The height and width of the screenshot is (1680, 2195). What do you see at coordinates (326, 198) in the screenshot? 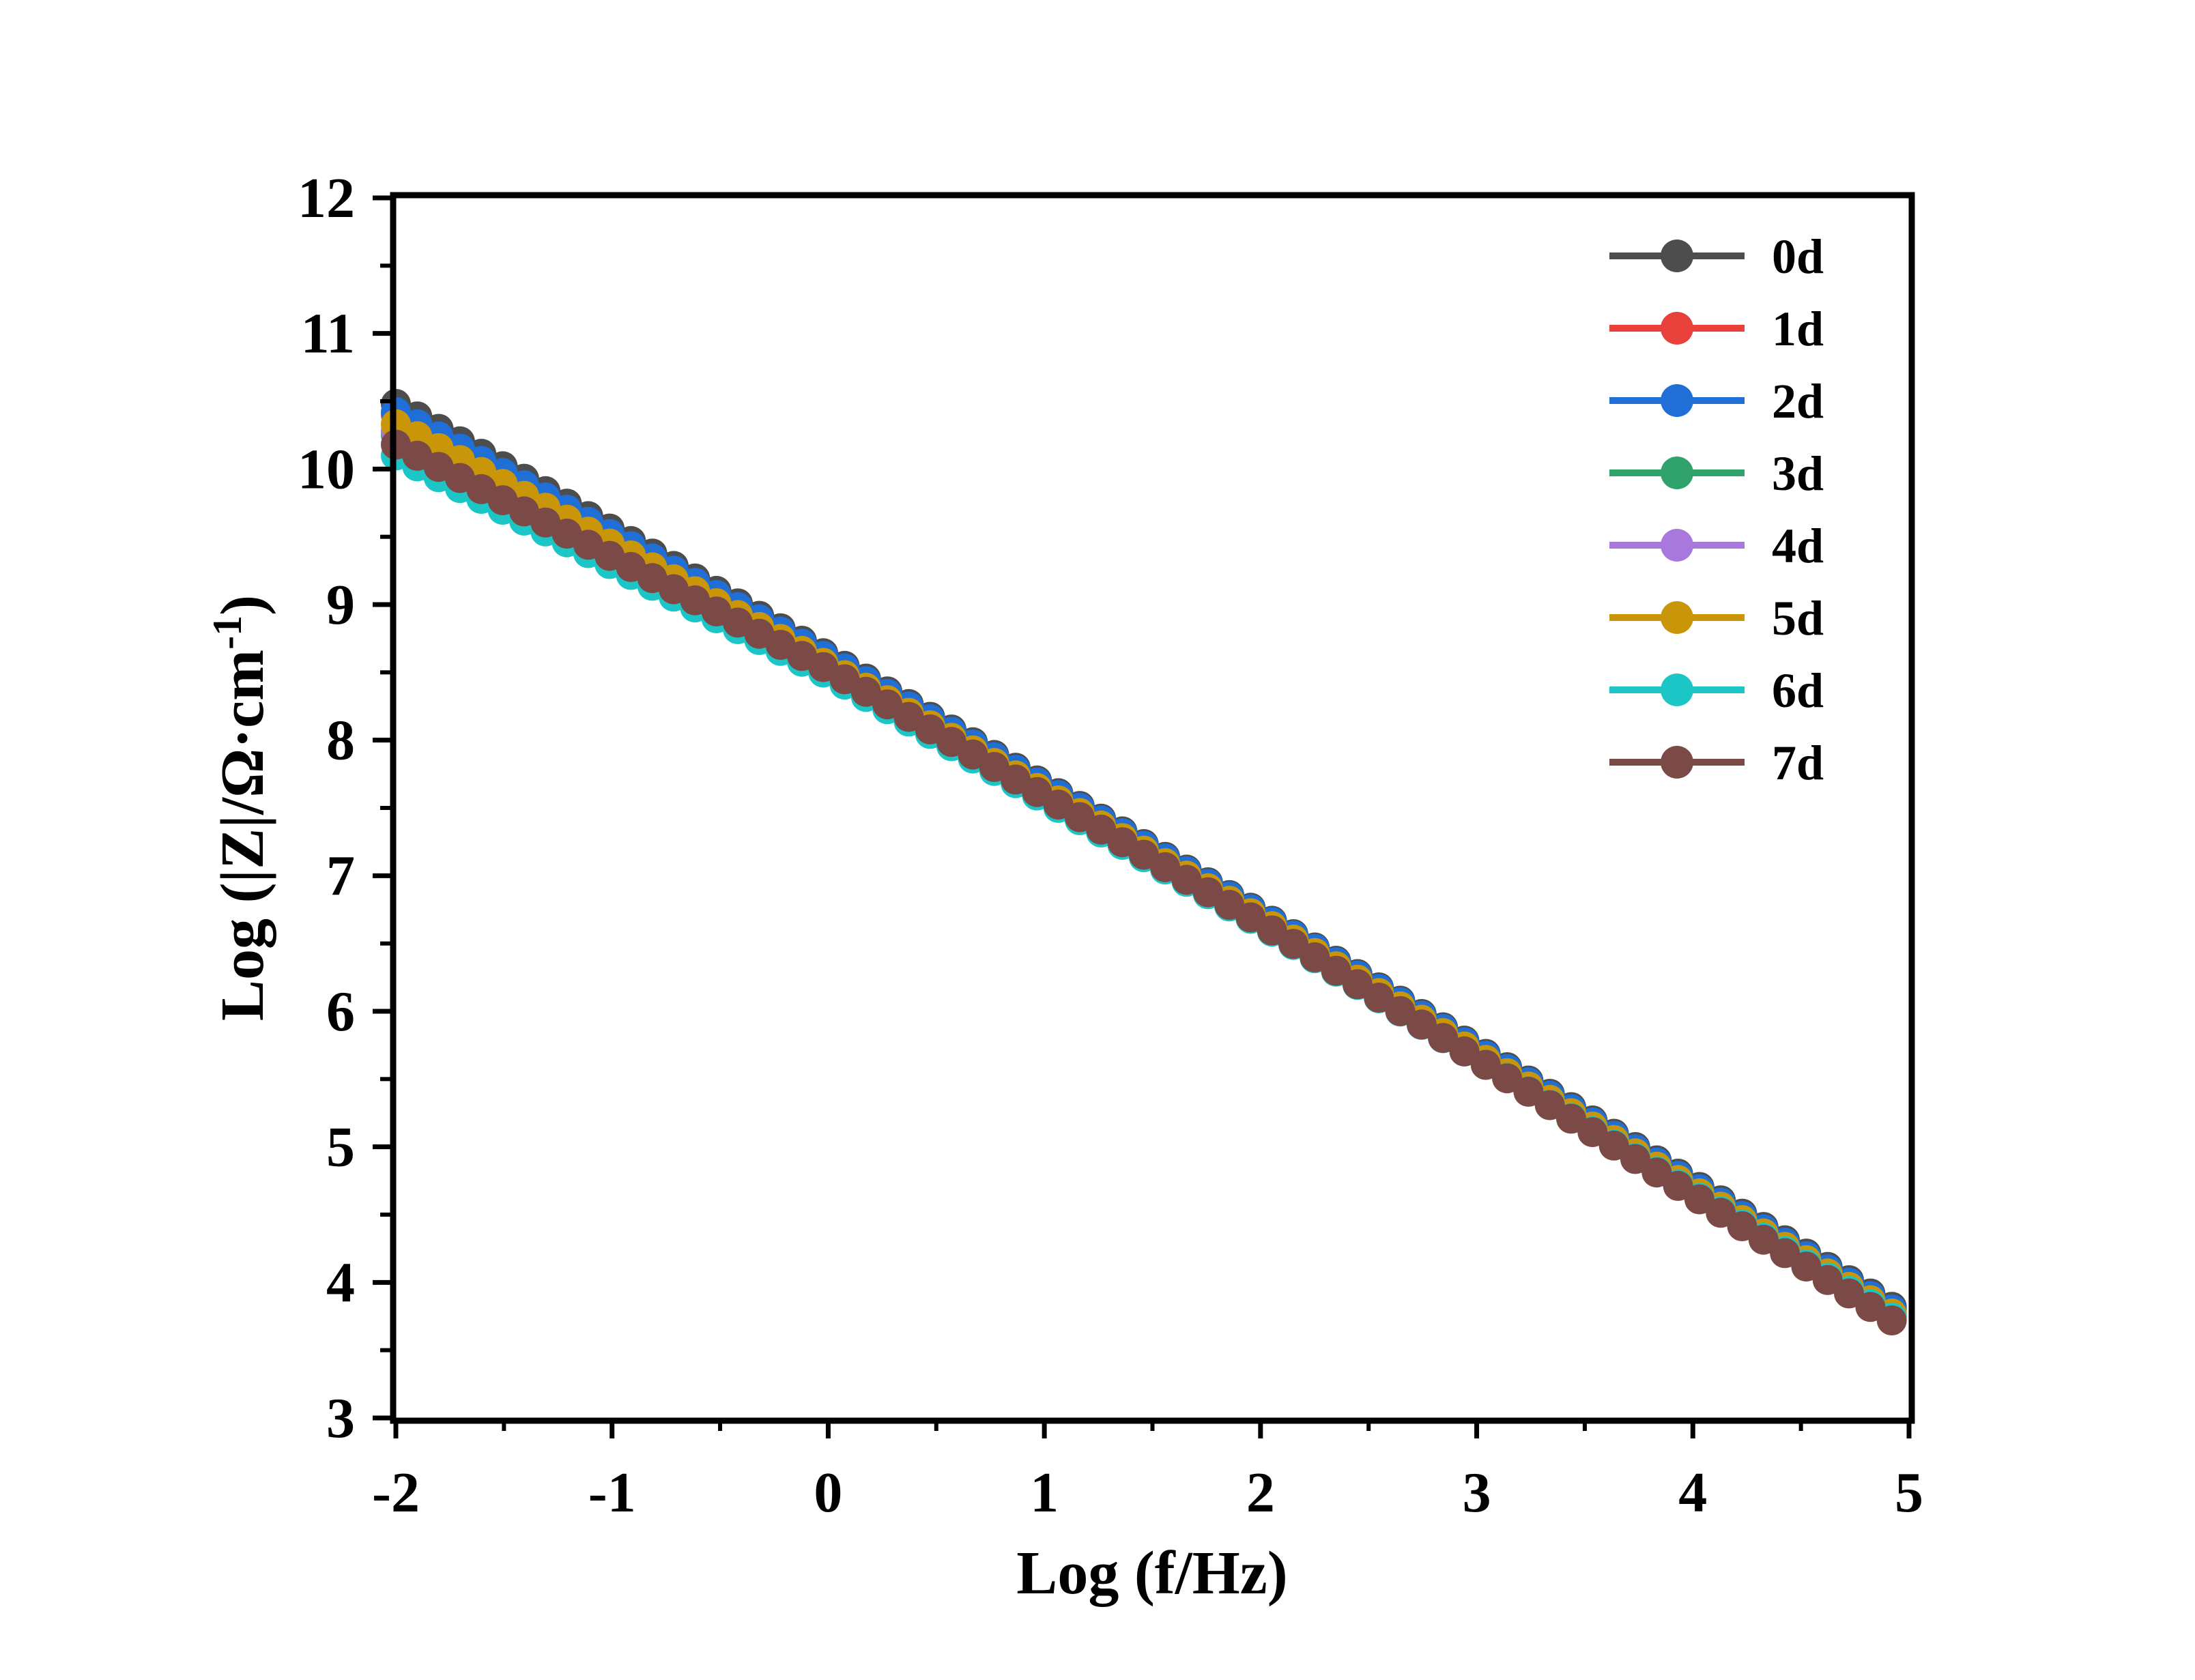
I see `y-tick-label: 12` at bounding box center [326, 198].